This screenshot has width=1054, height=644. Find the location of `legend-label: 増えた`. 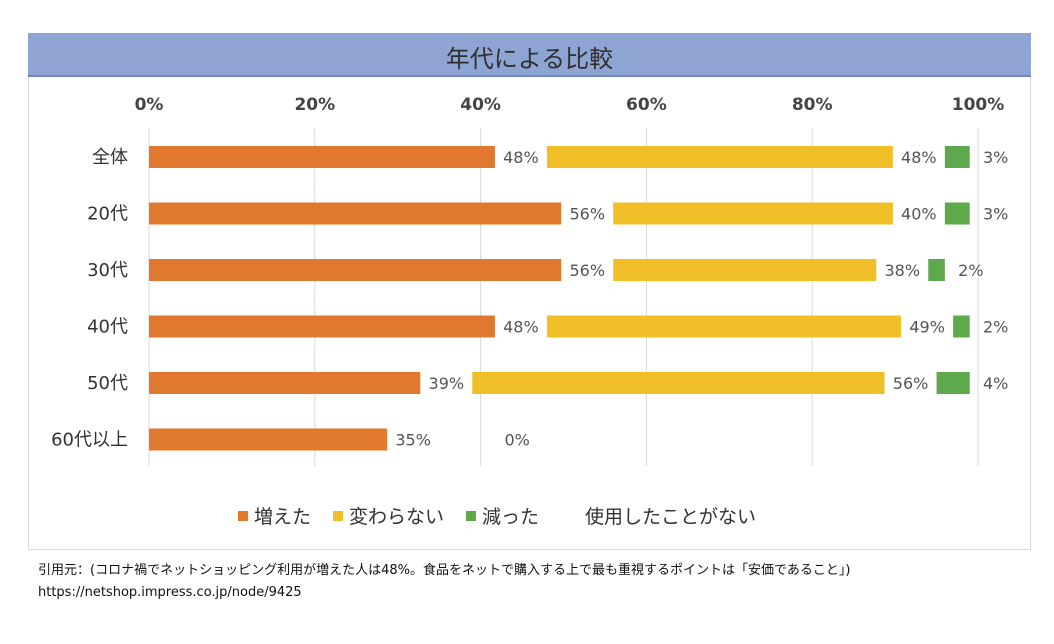

legend-label: 増えた is located at coordinates (283, 517).